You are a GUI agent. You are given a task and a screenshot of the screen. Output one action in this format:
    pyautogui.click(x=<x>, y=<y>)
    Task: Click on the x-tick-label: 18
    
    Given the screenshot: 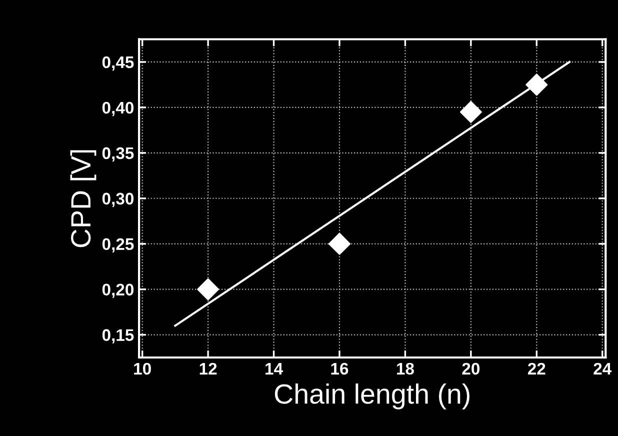 What is the action you would take?
    pyautogui.click(x=405, y=368)
    